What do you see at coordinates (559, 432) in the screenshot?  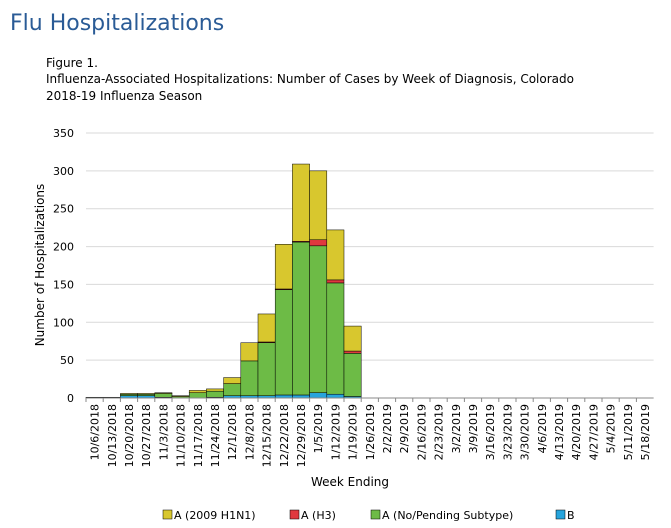 I see `x-tick-label: 4/13/2019` at bounding box center [559, 432].